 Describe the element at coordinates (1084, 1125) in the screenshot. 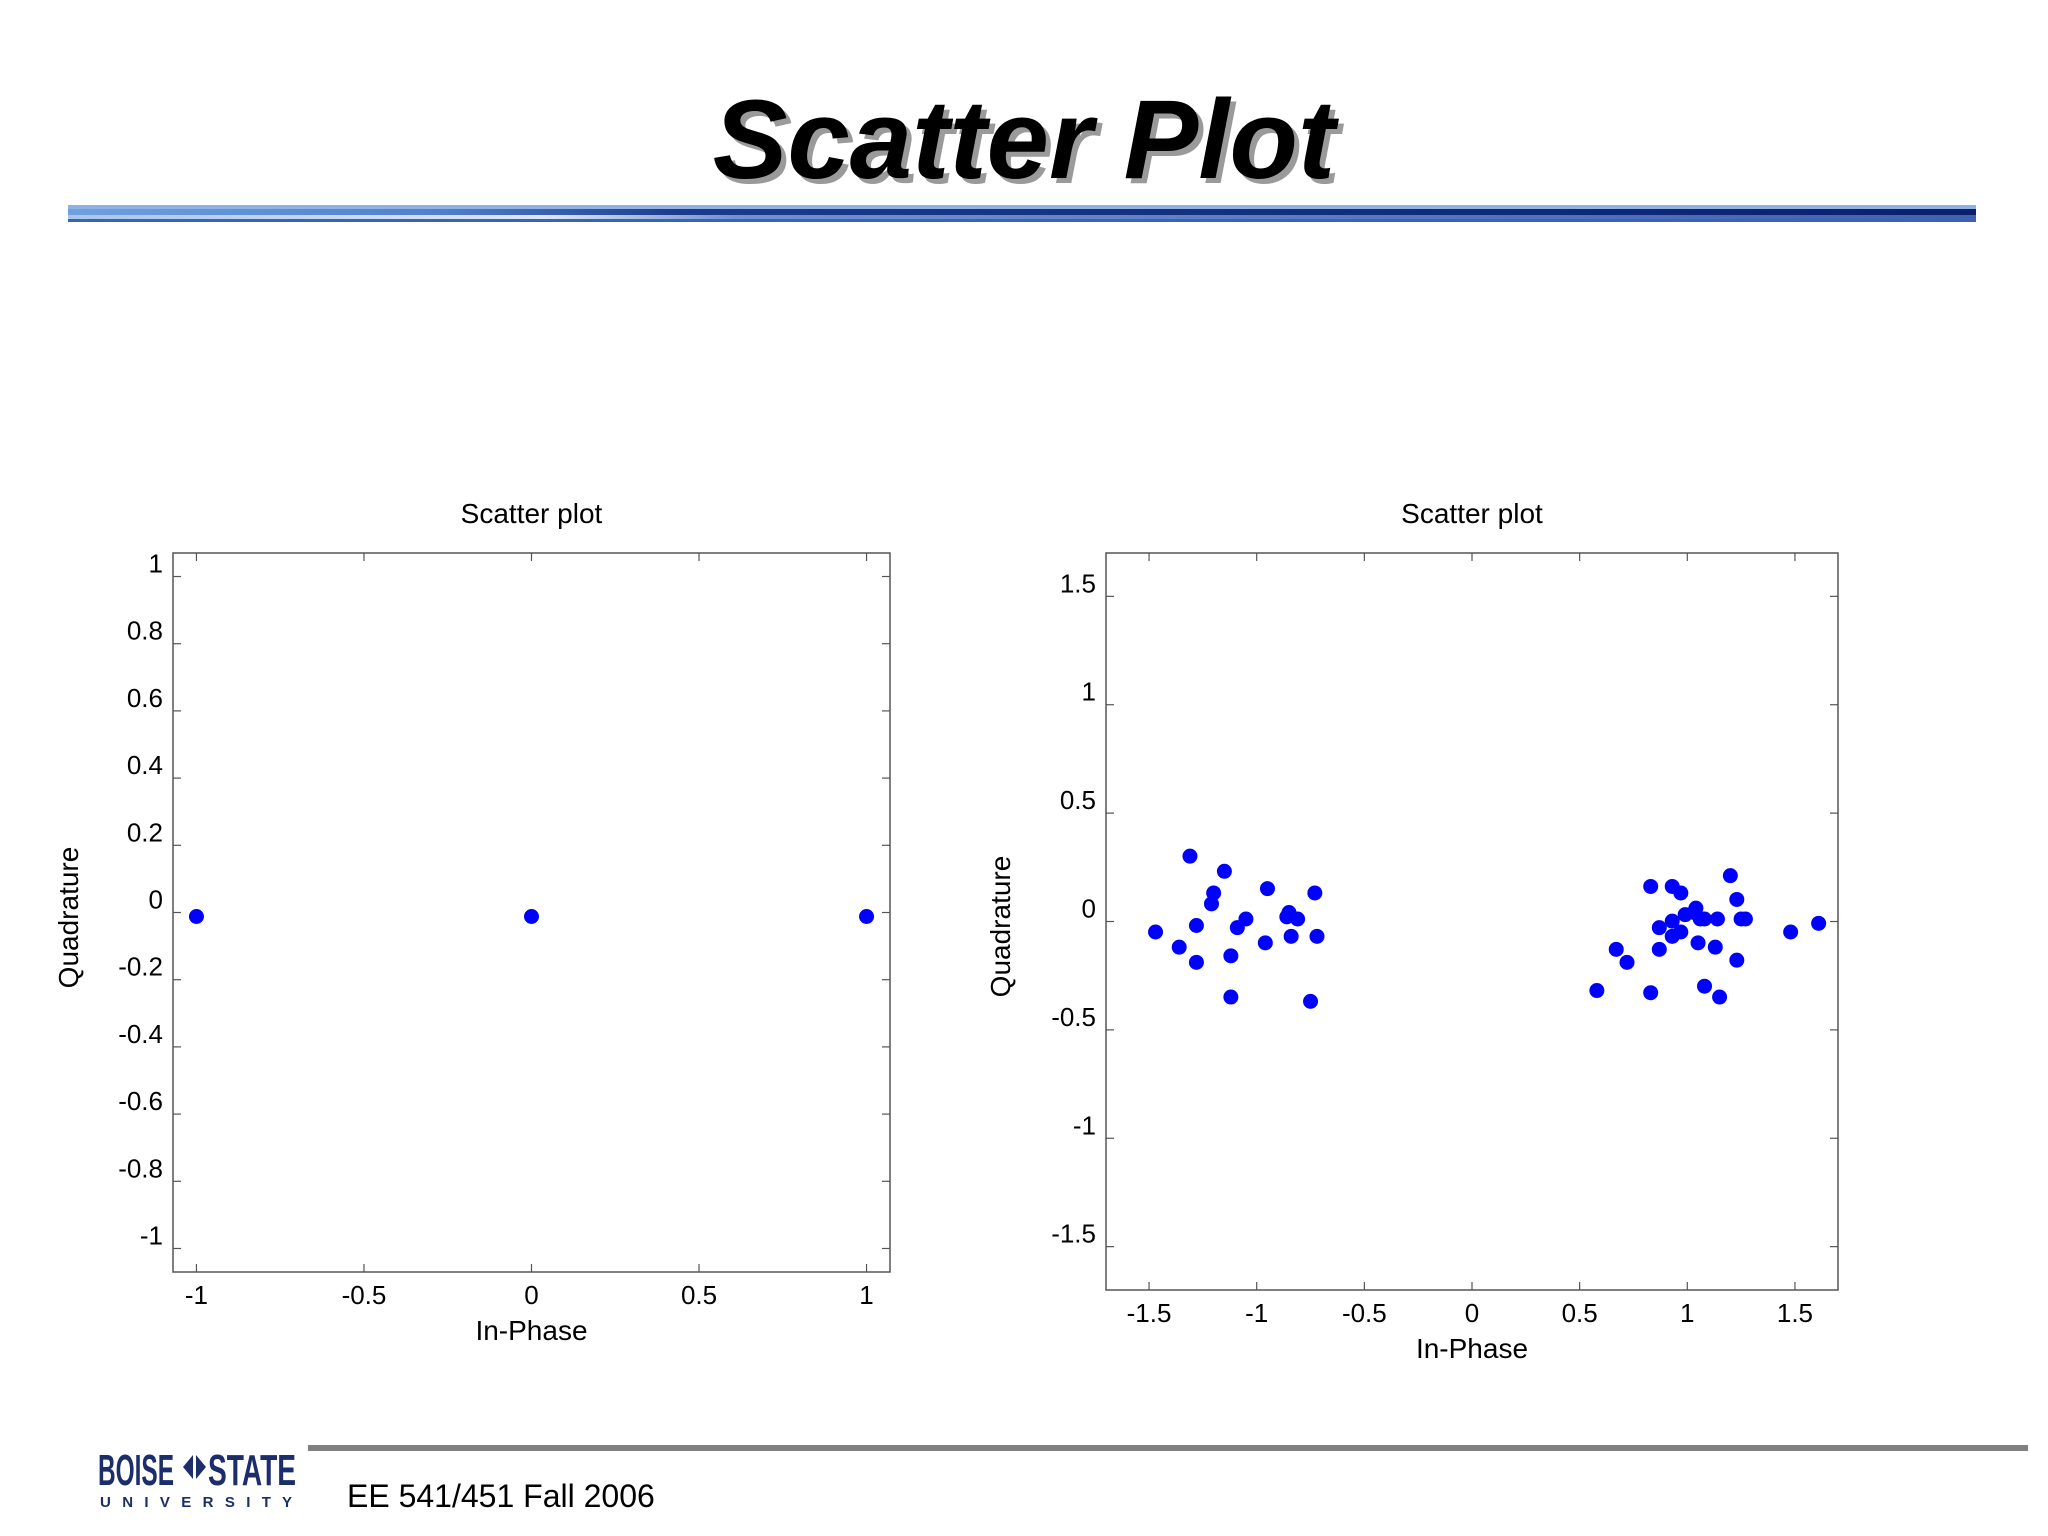

I see `chart2-ytick-label: -1` at that location.